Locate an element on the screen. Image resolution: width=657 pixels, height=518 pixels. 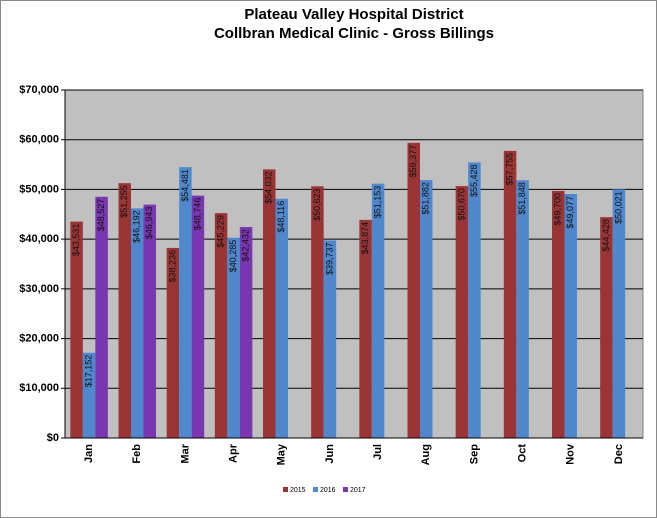
chart-title: Plateau Valley Hospital District is located at coordinates (353, 14).